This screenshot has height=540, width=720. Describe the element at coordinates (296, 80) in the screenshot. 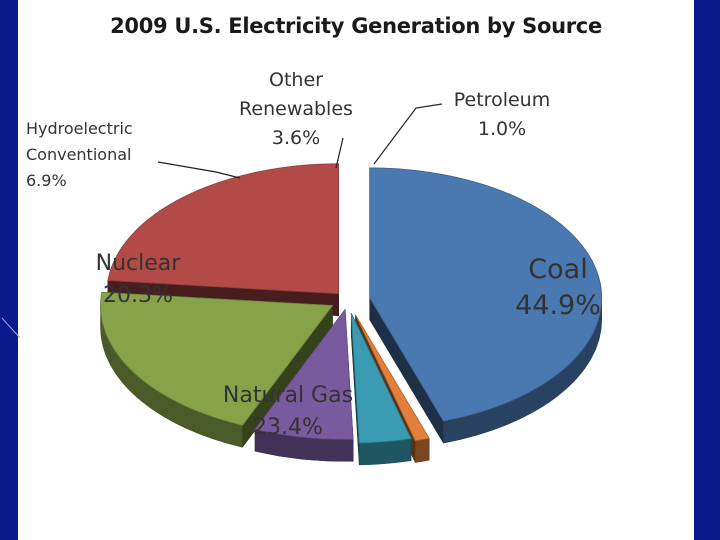

I see `name-label-other-renewables-0: Other` at that location.